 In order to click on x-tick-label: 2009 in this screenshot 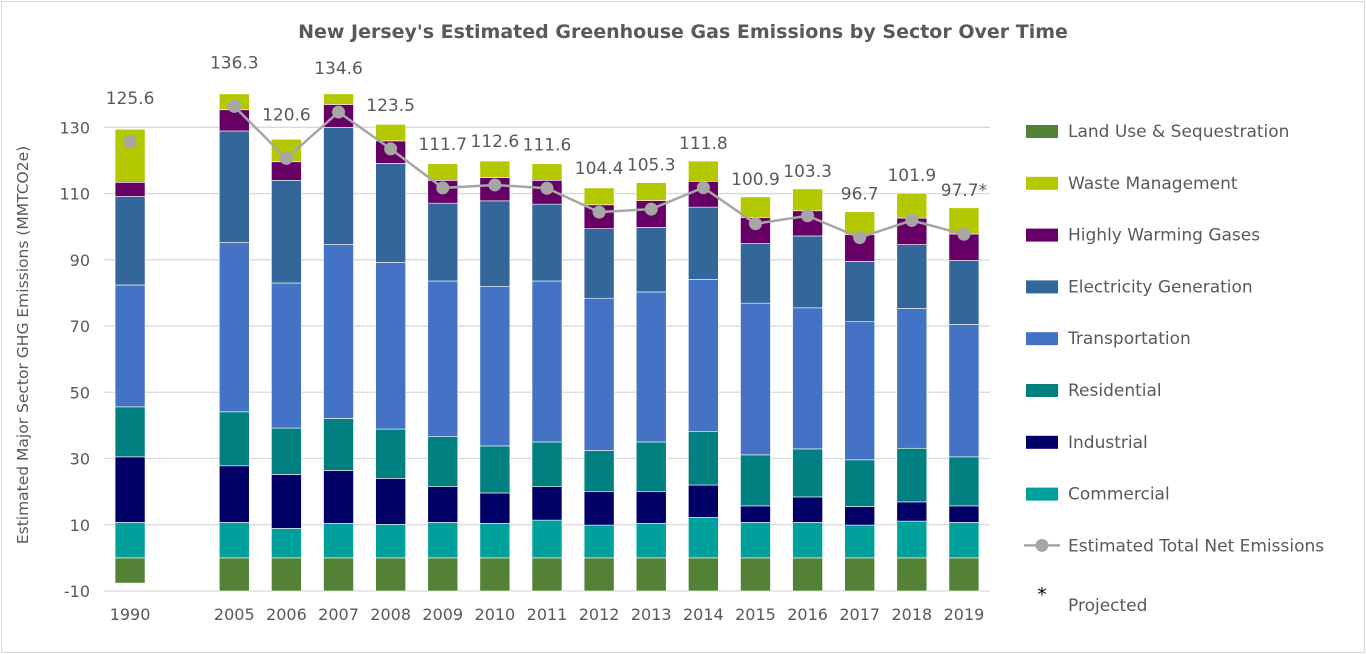, I will do `click(442, 614)`.